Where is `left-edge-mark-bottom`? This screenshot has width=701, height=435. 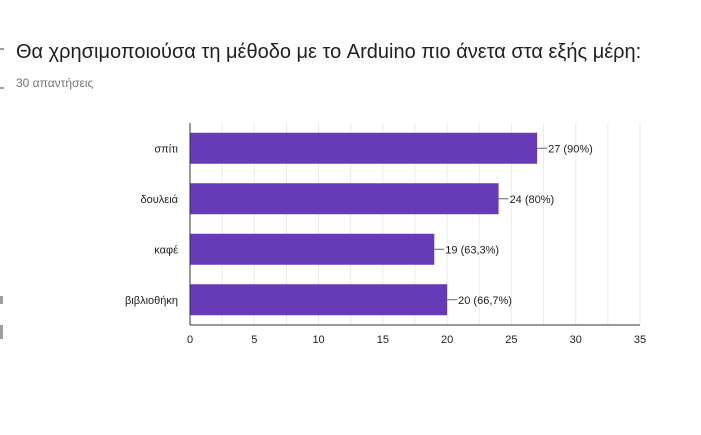 left-edge-mark-bottom is located at coordinates (2, 88).